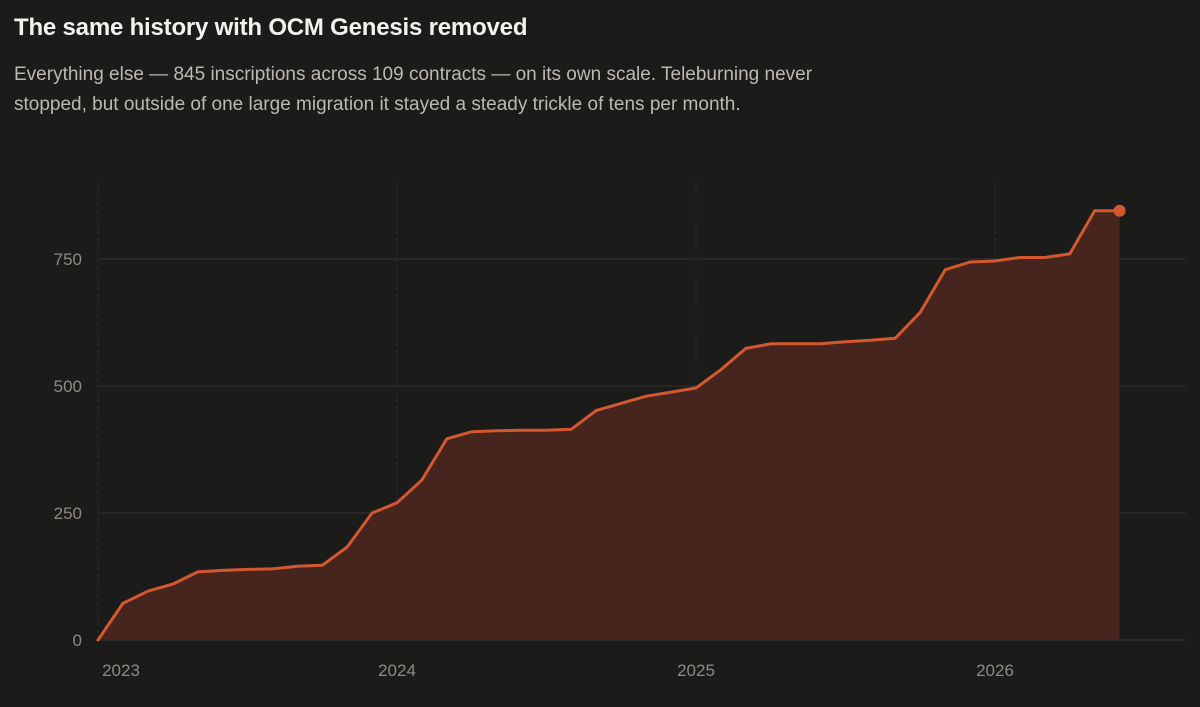 Image resolution: width=1200 pixels, height=707 pixels. Describe the element at coordinates (68, 386) in the screenshot. I see `y-tick-label-500: 500` at that location.